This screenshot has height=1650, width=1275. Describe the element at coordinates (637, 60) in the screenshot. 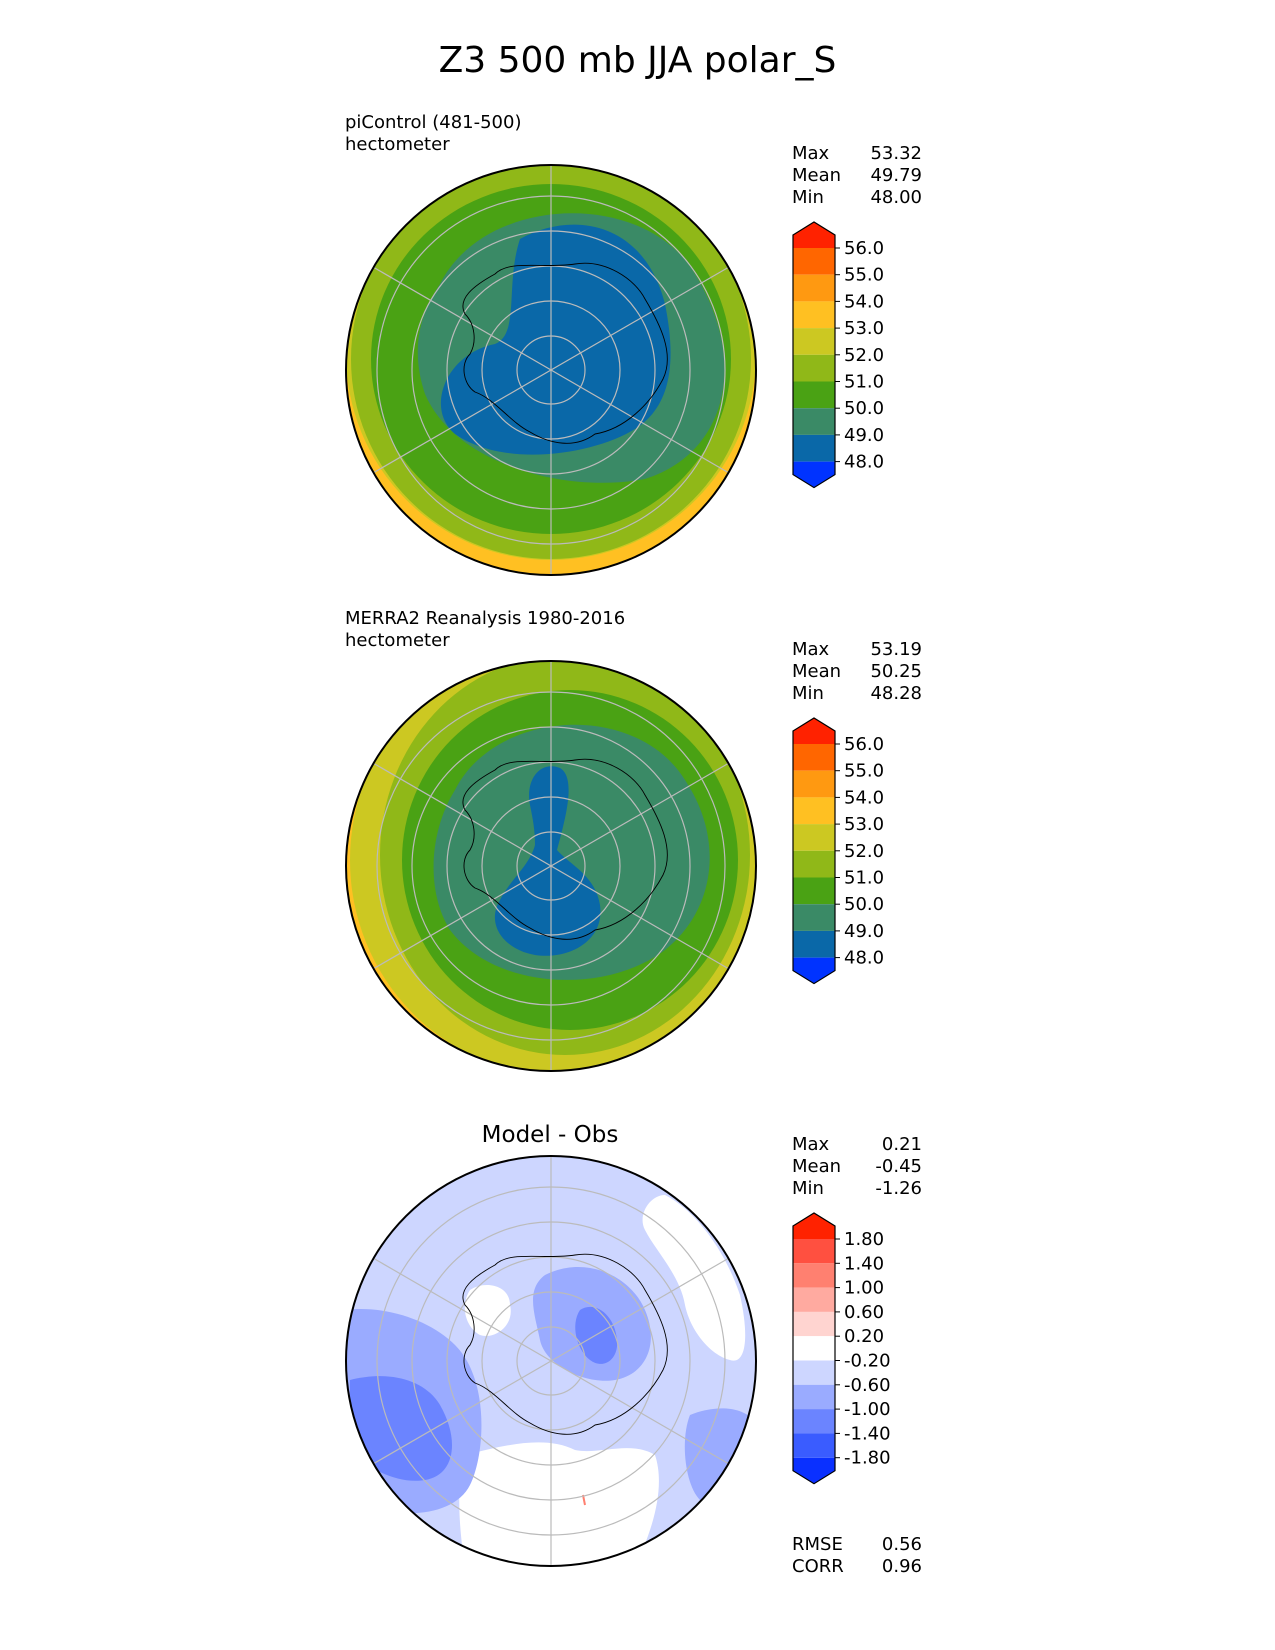

I see `figure-title: Z3 500 mb JJA polar_S` at that location.